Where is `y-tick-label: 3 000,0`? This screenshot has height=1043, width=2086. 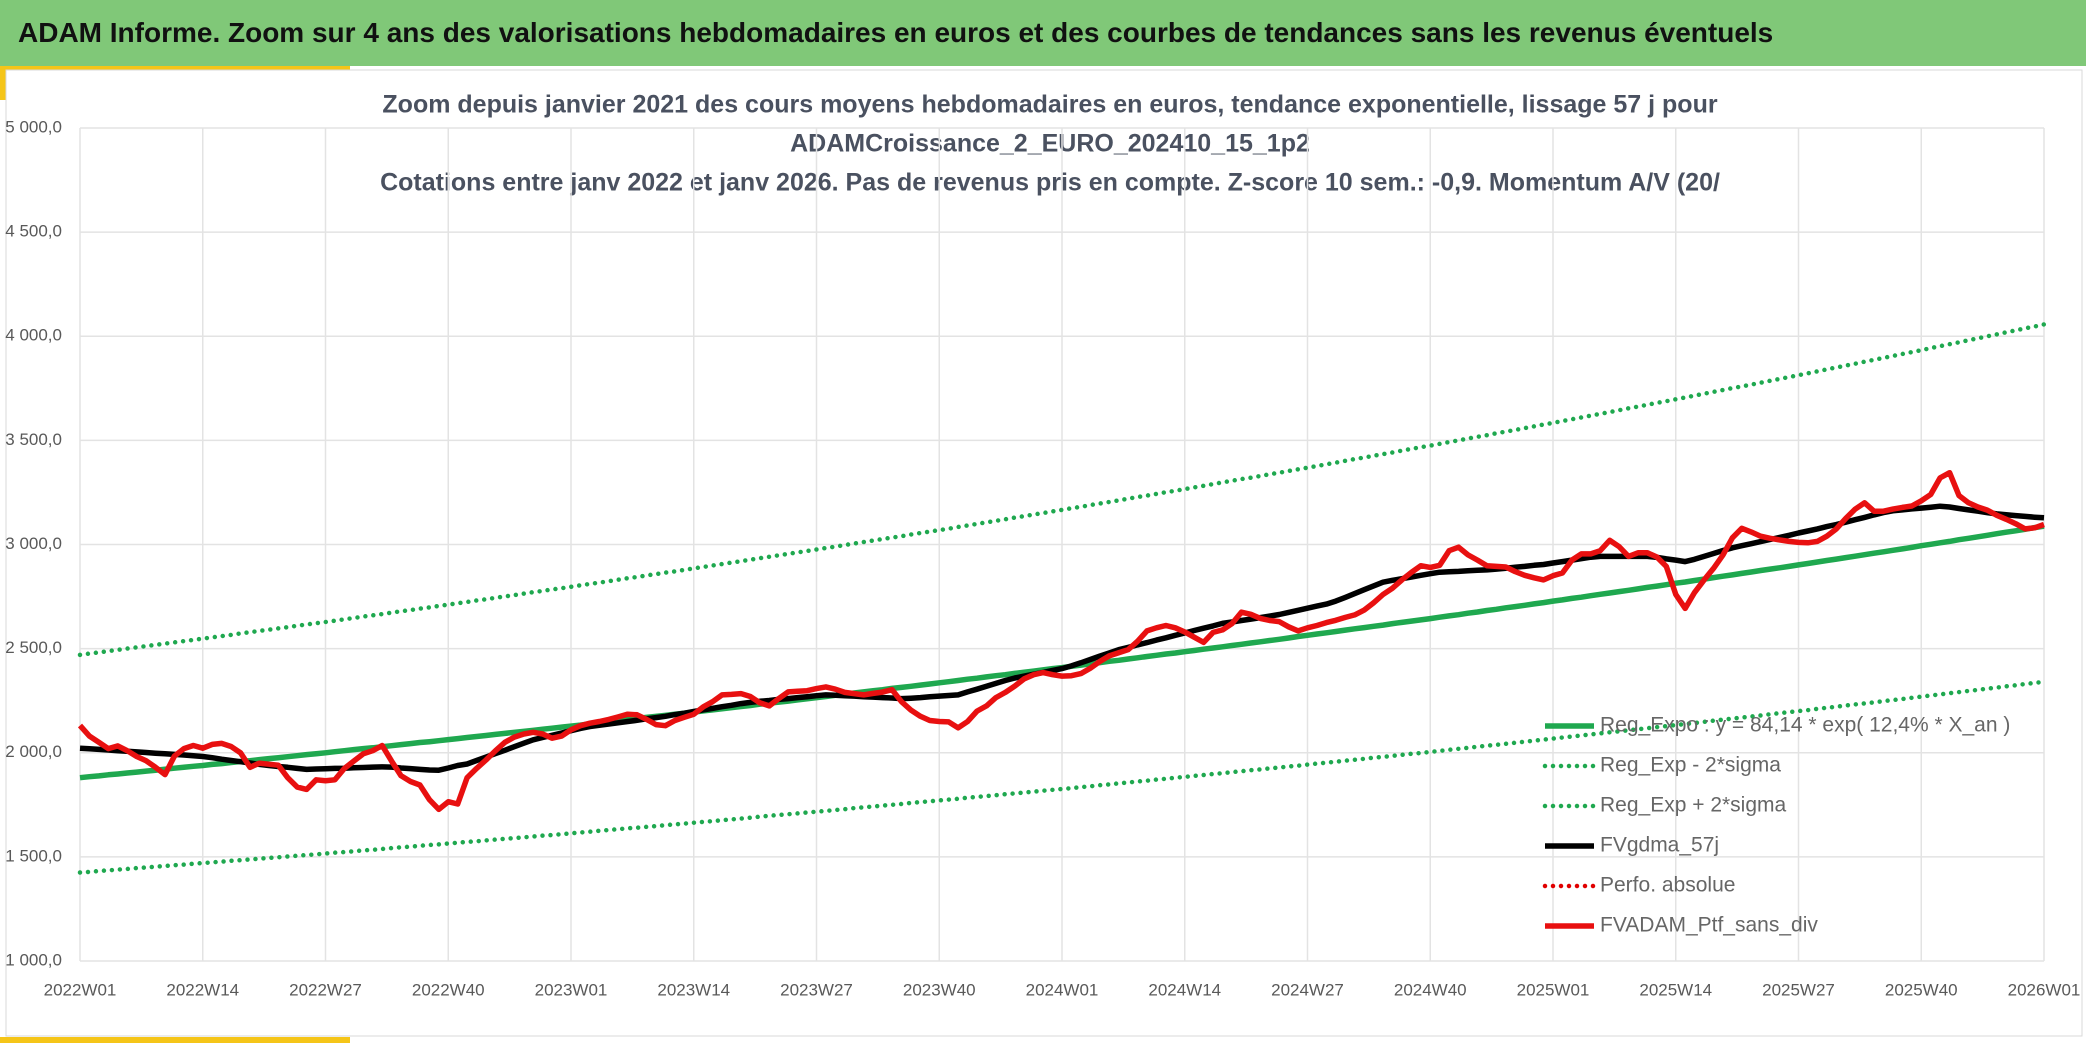
y-tick-label: 3 000,0 is located at coordinates (33, 543).